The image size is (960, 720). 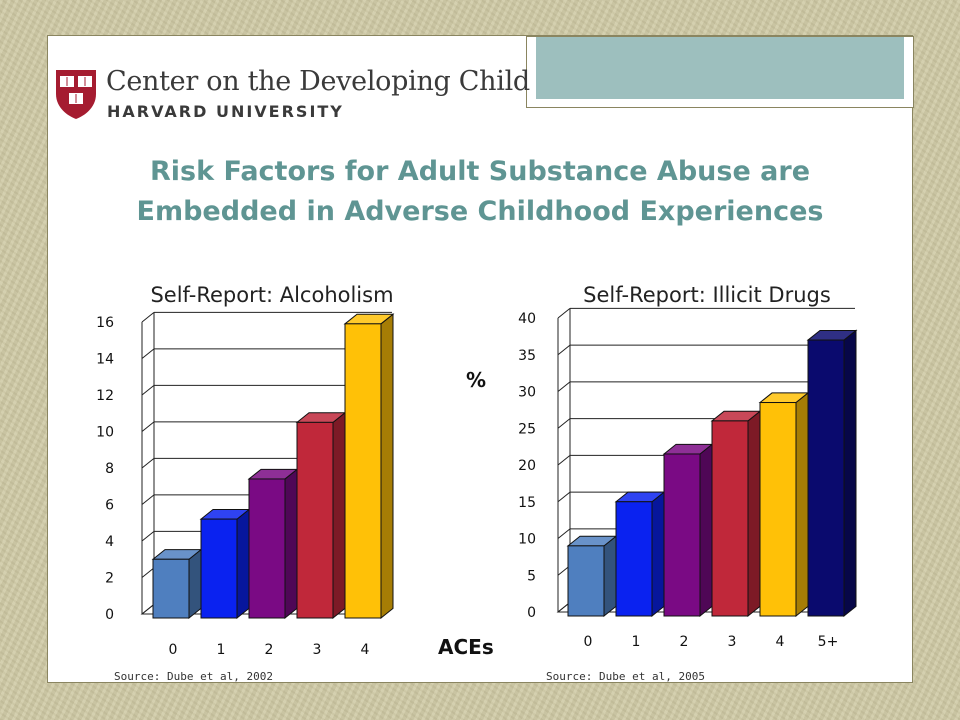 I want to click on y-tick-label: 6, so click(x=109, y=506).